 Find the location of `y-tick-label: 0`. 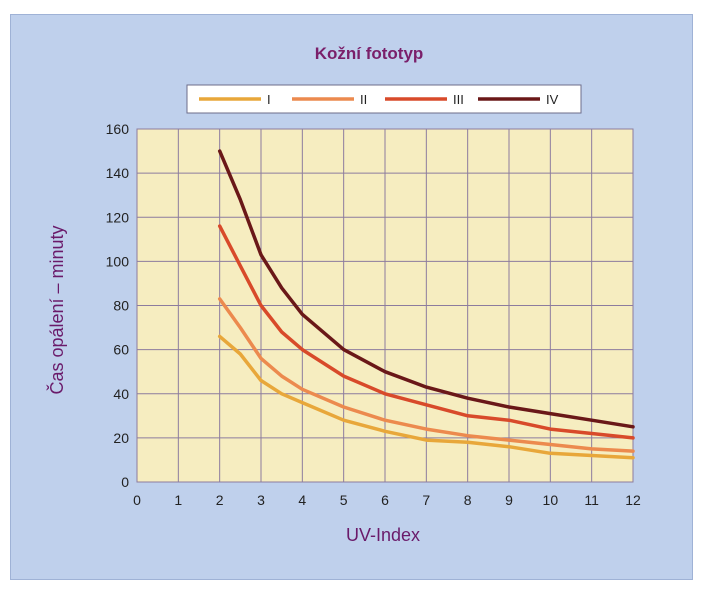

y-tick-label: 0 is located at coordinates (125, 482).